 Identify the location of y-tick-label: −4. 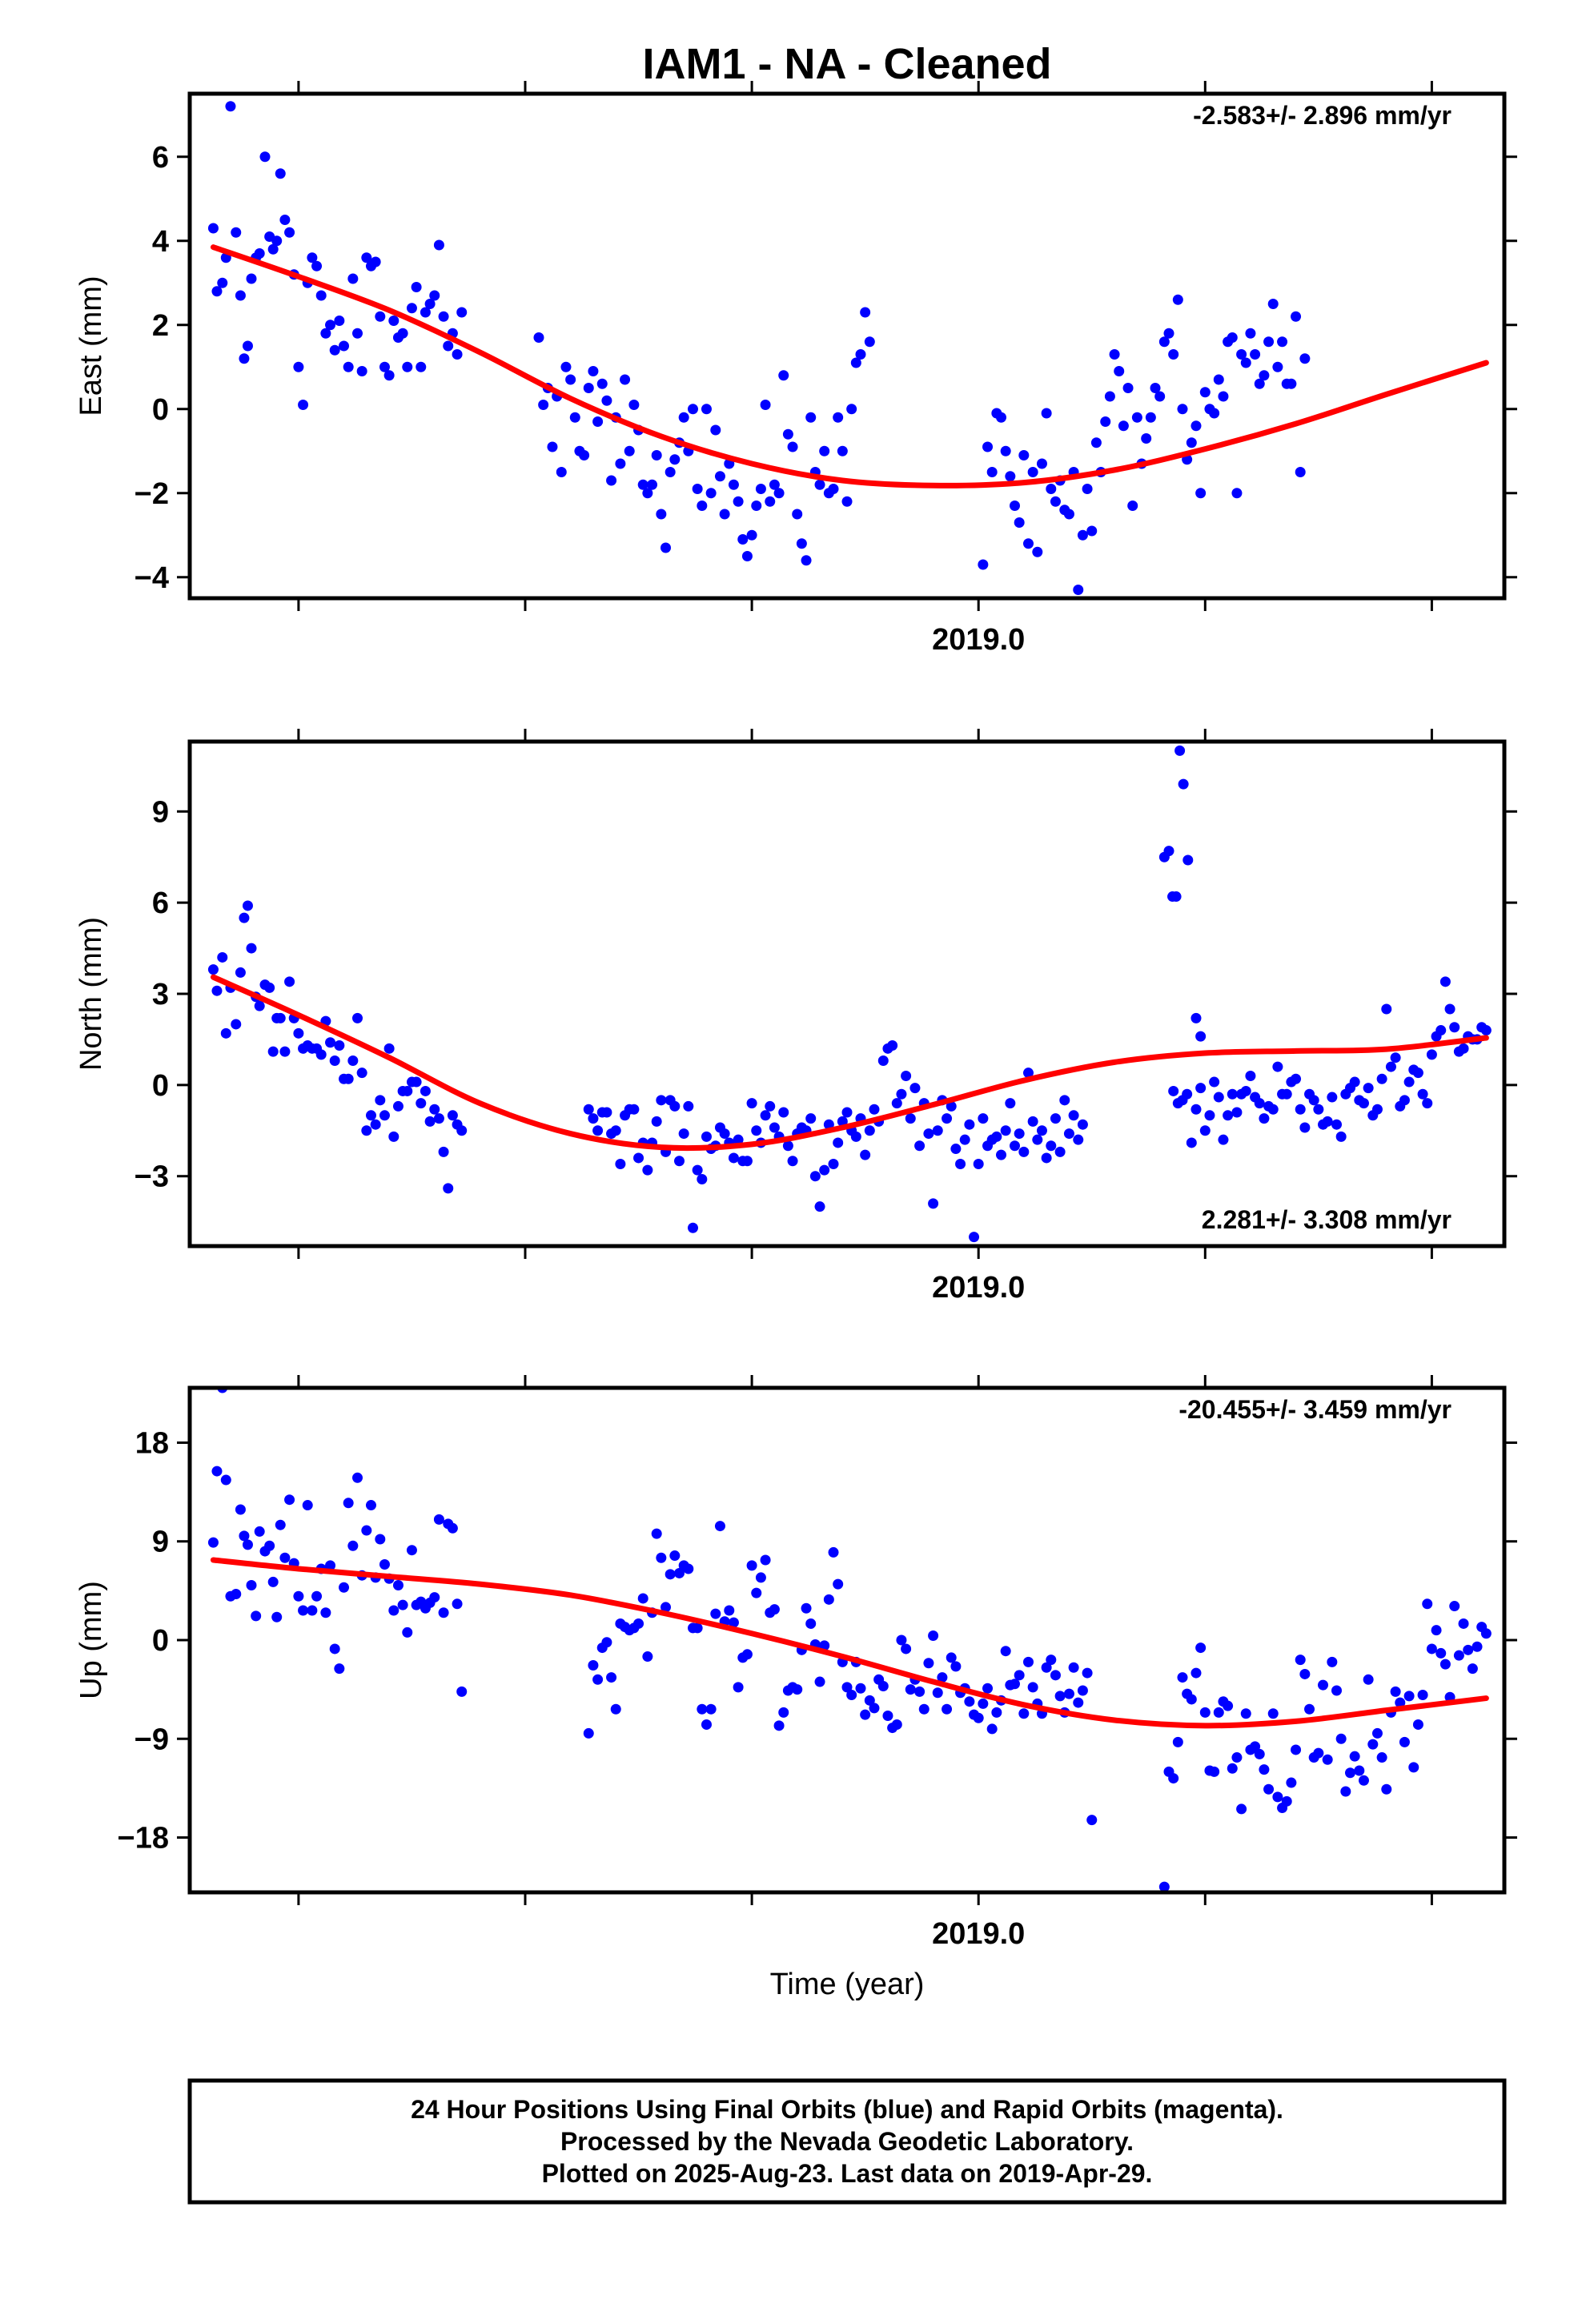
(152, 578).